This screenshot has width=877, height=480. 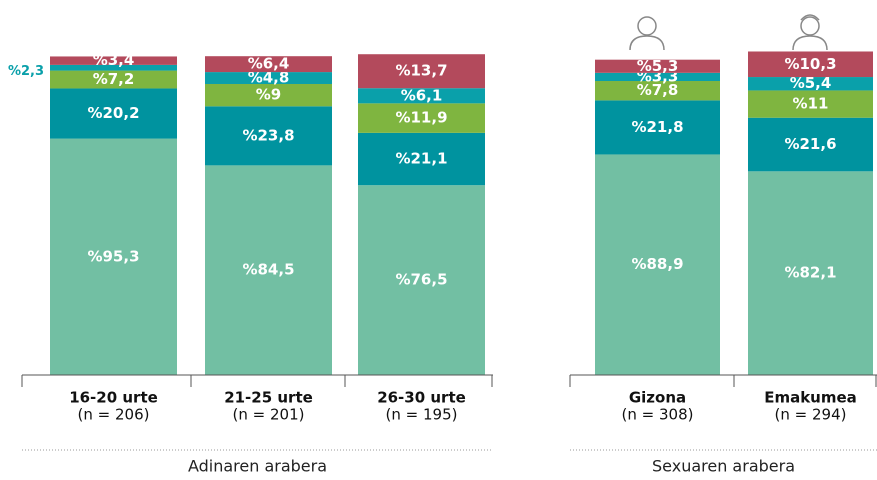 I want to click on value-label: %4,8, so click(x=269, y=78).